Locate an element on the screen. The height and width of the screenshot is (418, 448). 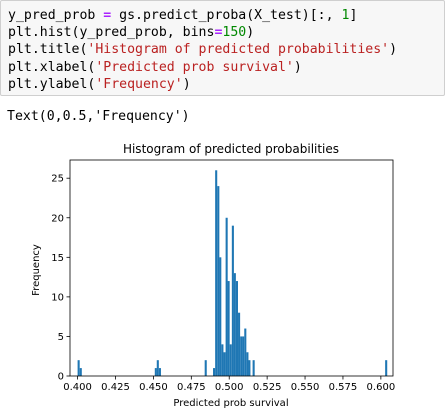
code-token: 150 is located at coordinates (234, 33).